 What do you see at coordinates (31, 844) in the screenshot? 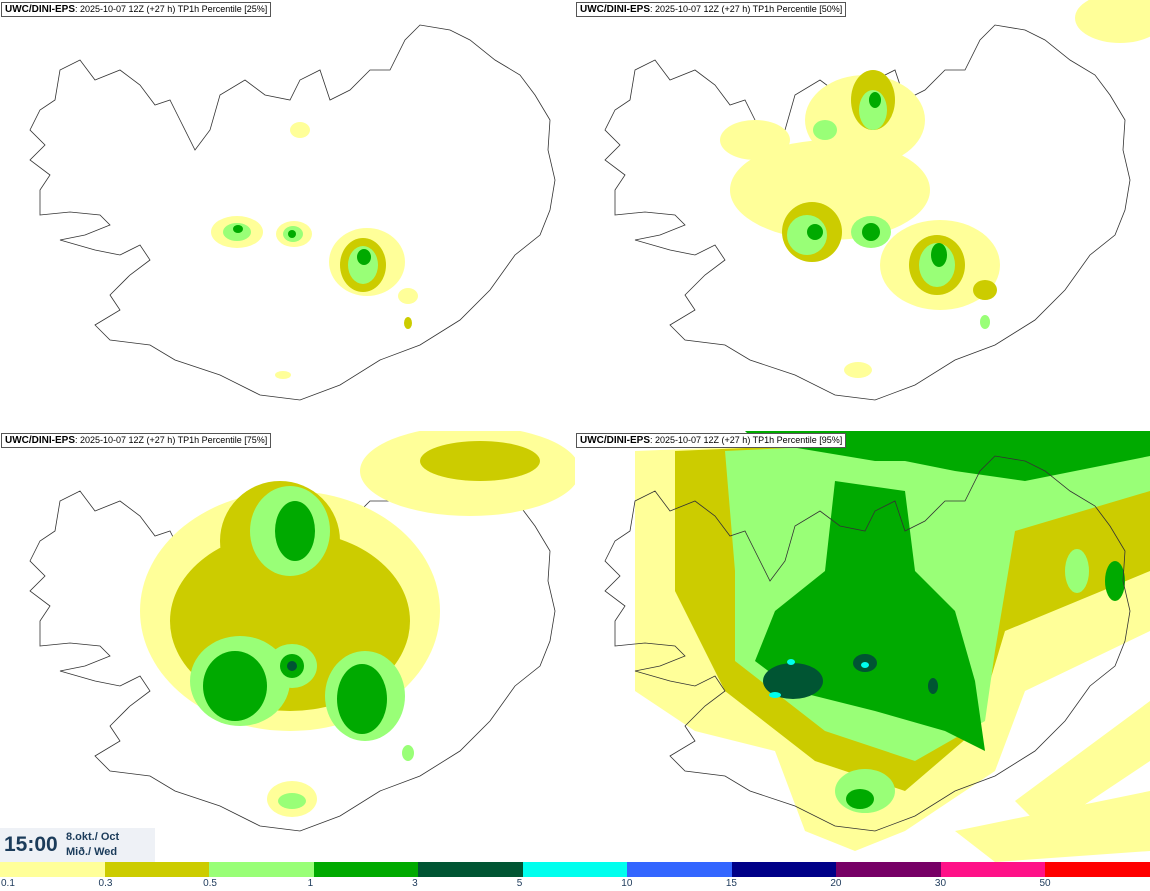
I see `valid-time: 15:00` at bounding box center [31, 844].